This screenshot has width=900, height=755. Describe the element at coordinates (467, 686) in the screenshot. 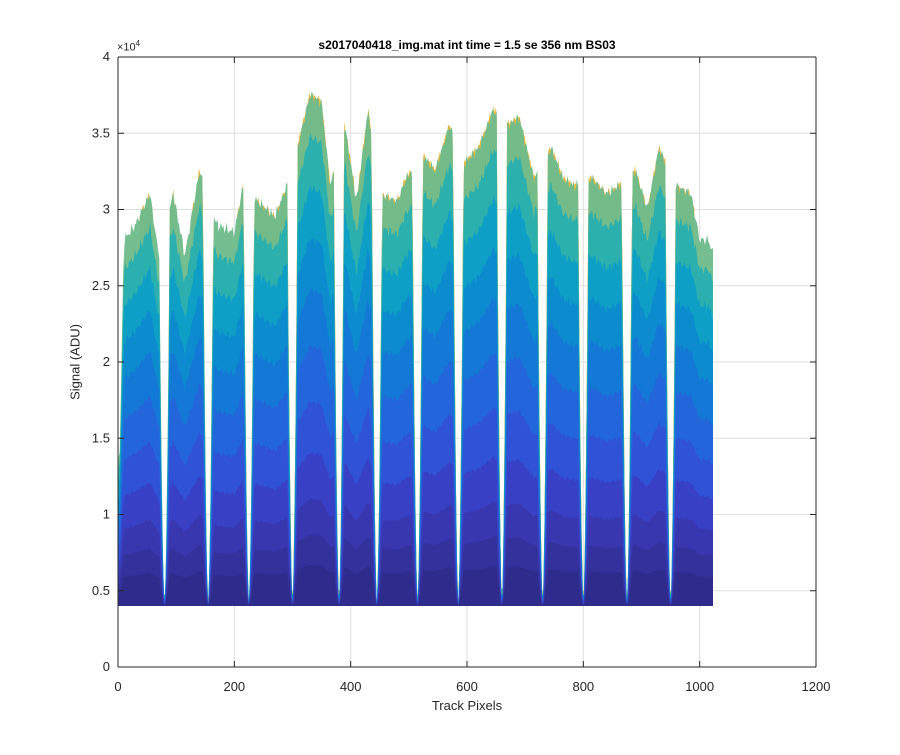

I see `x-tick-label: 600` at that location.